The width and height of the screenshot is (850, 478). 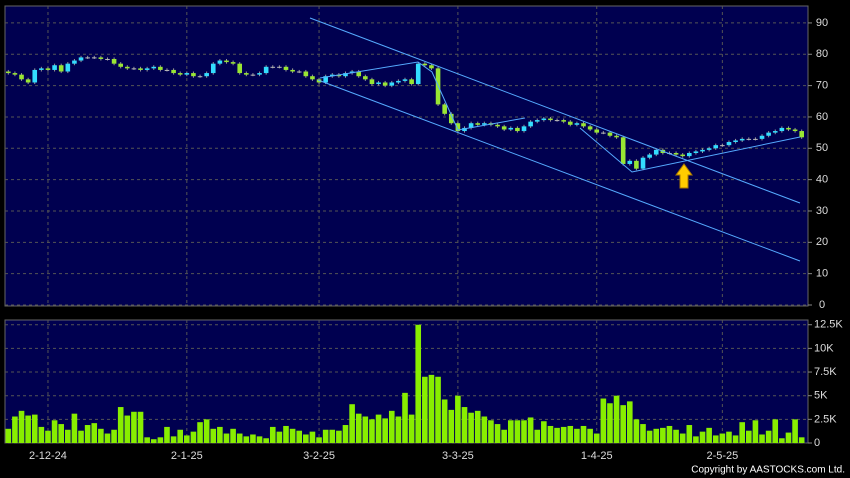 I want to click on y-tick-label: 2.5K, so click(x=825, y=419).